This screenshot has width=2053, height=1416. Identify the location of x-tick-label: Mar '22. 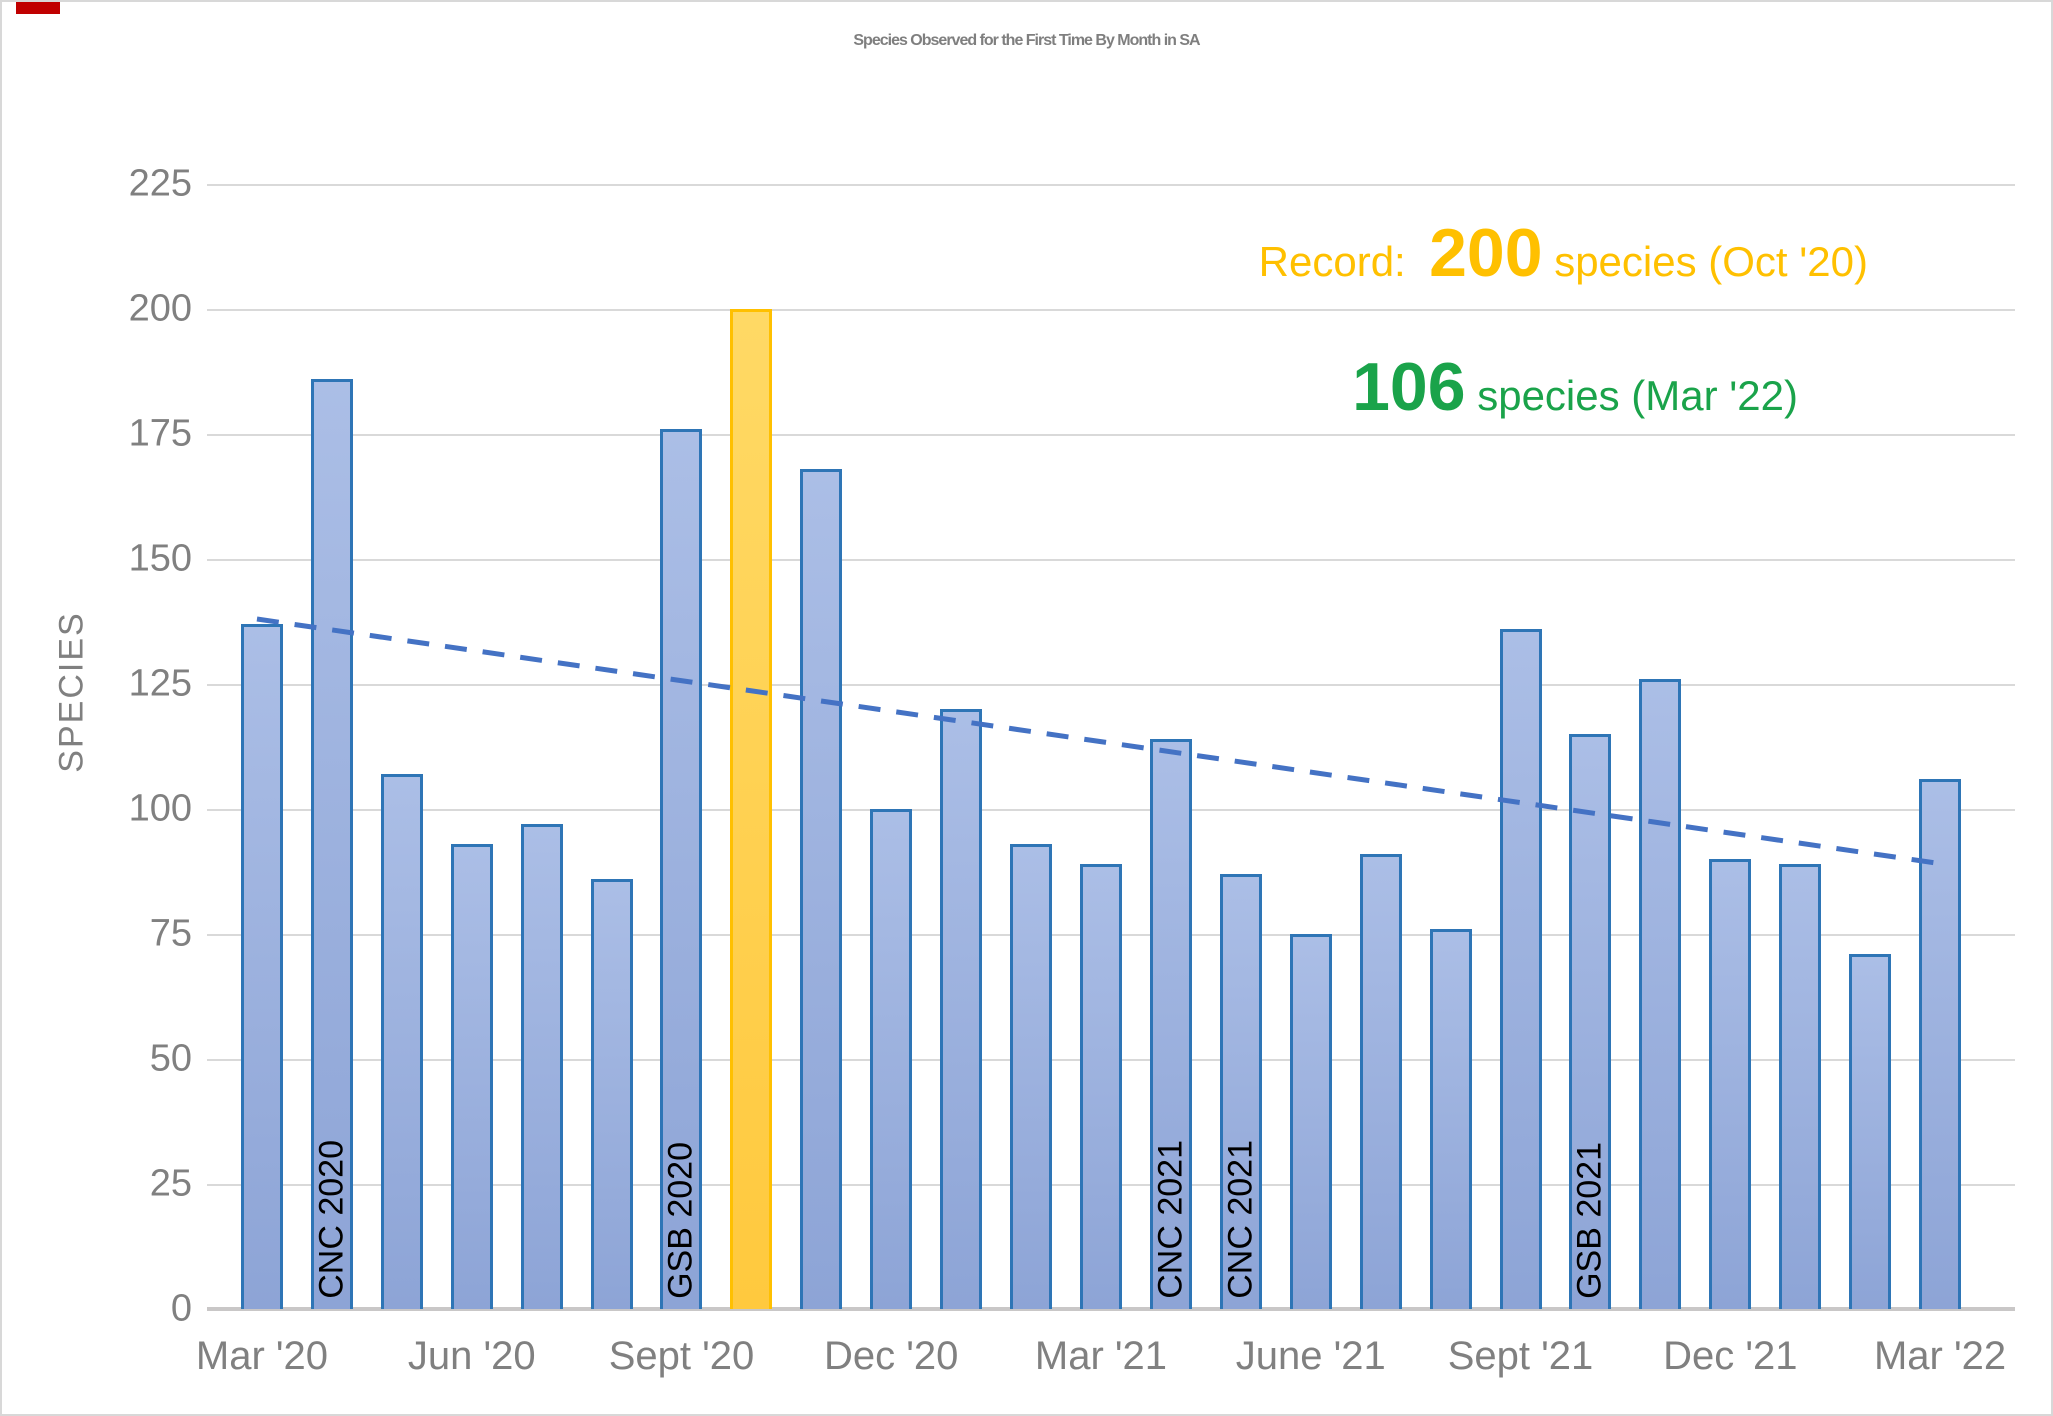
(1940, 1356).